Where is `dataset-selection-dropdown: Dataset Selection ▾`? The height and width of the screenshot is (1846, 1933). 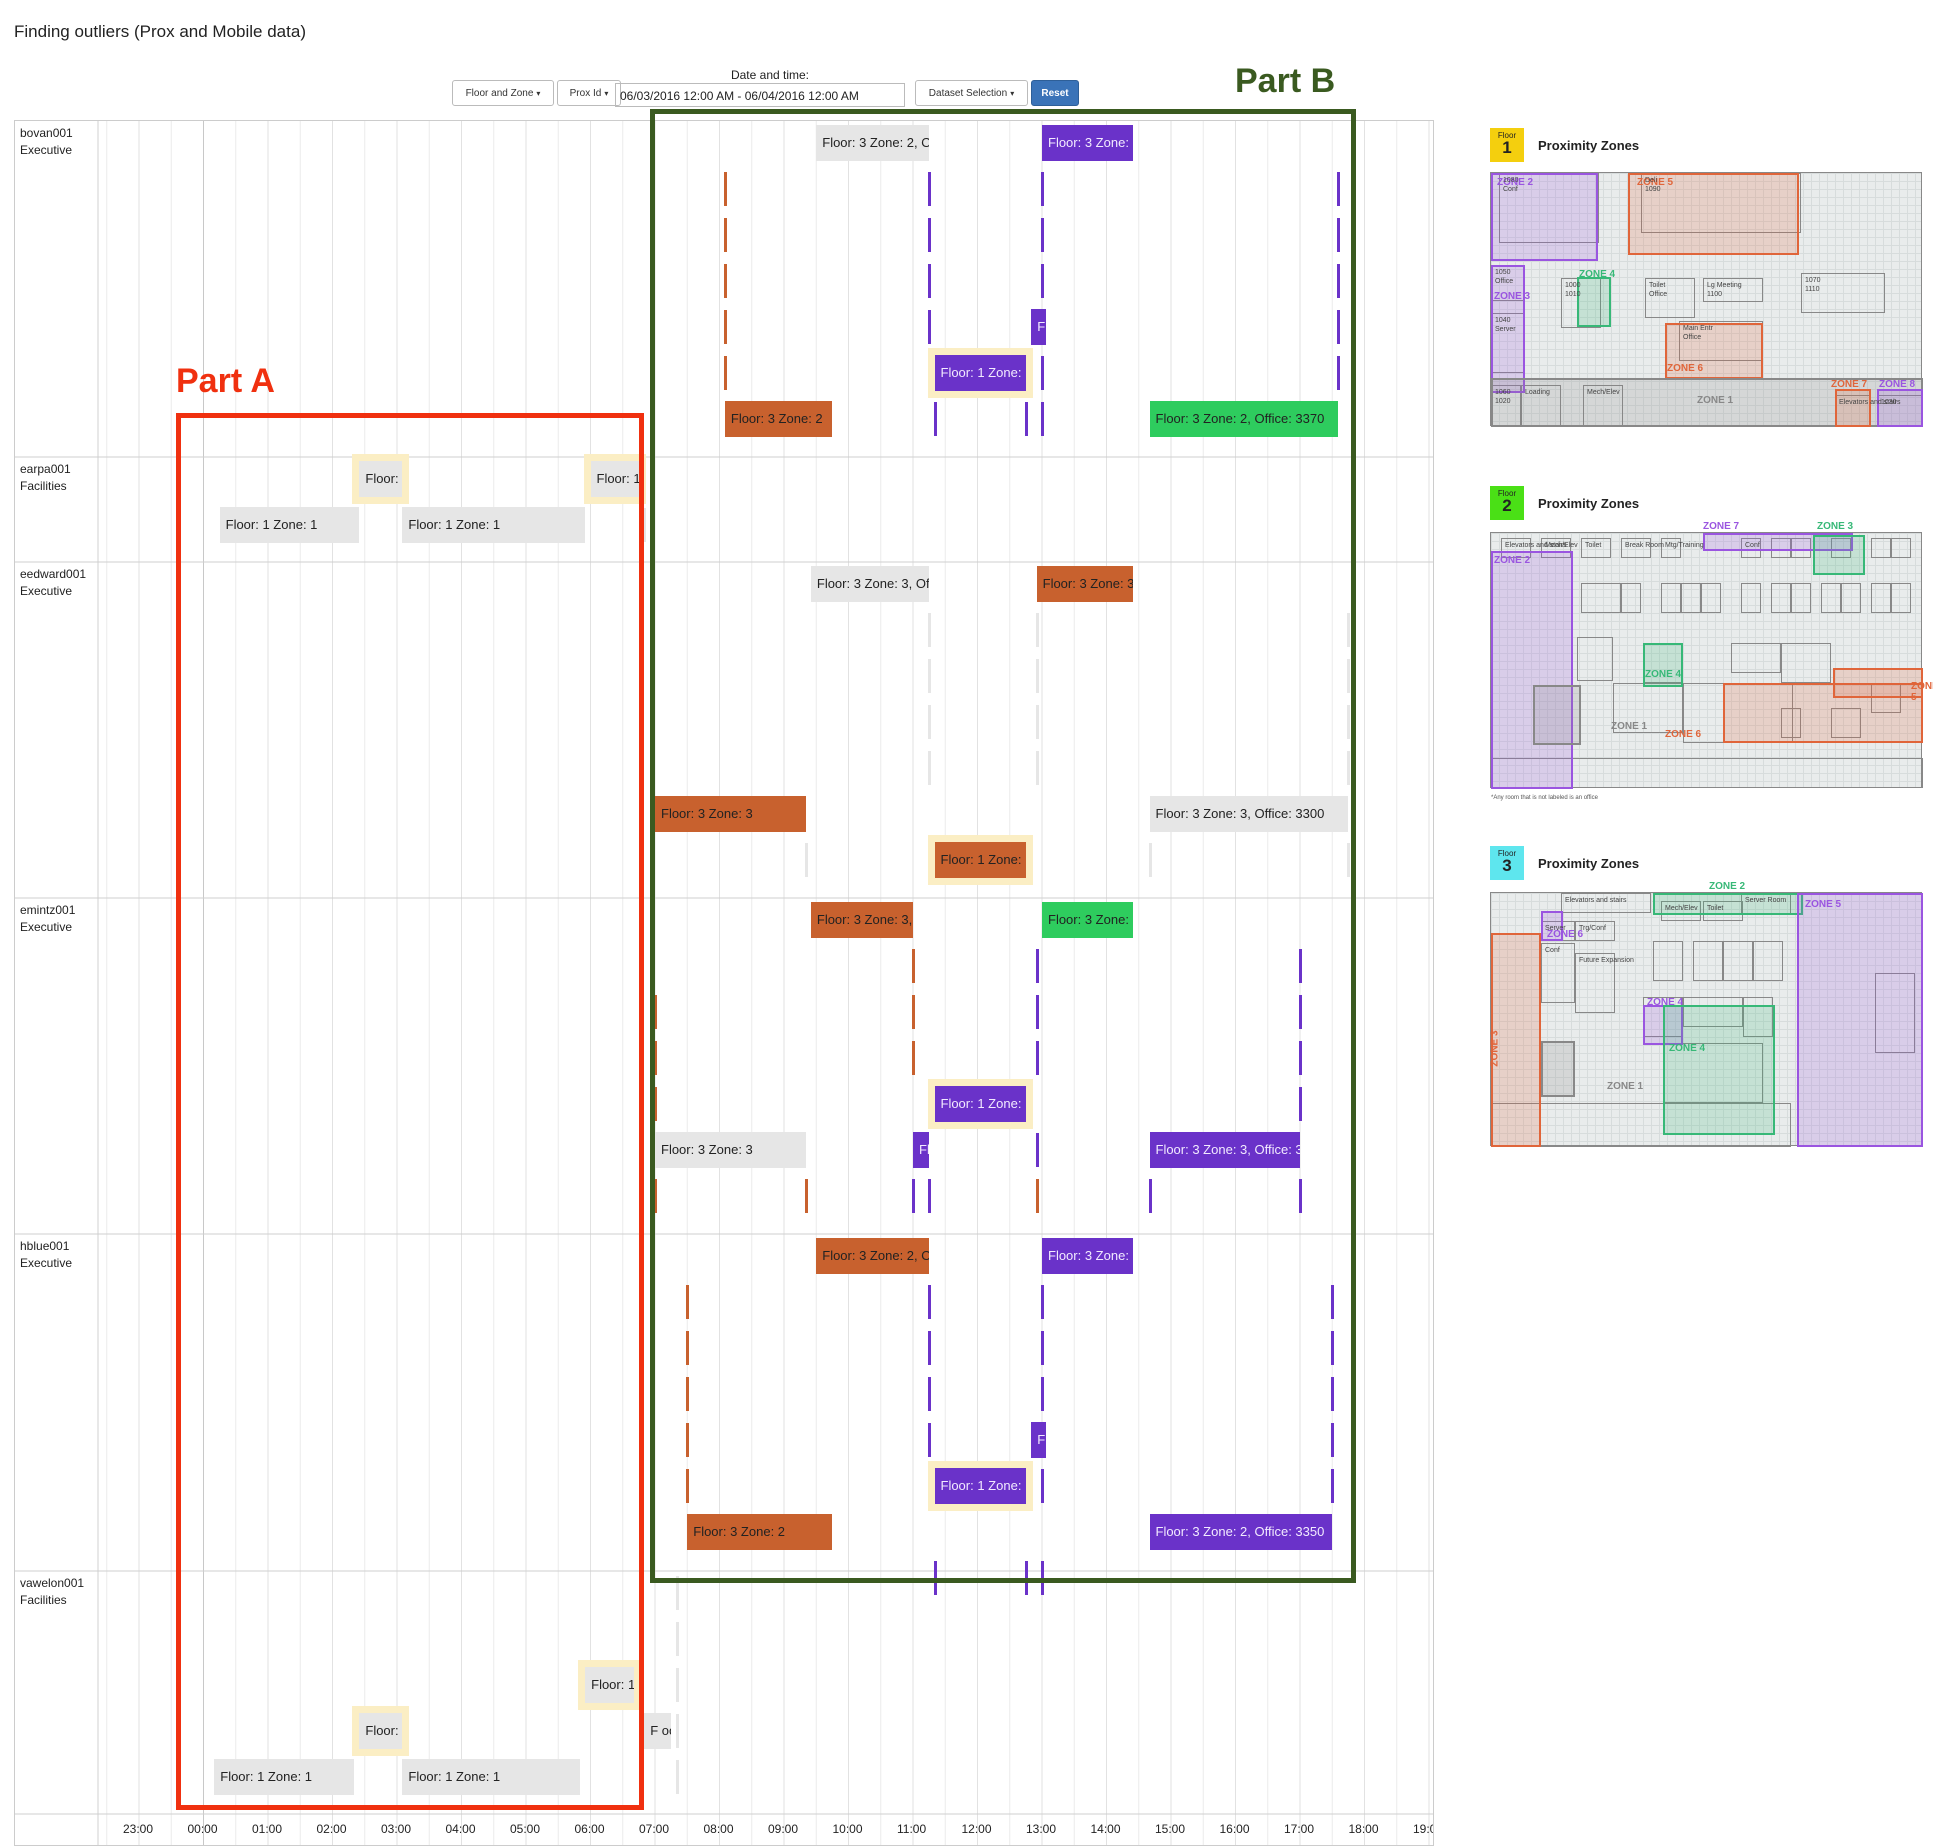
dataset-selection-dropdown: Dataset Selection ▾ is located at coordinates (971, 93).